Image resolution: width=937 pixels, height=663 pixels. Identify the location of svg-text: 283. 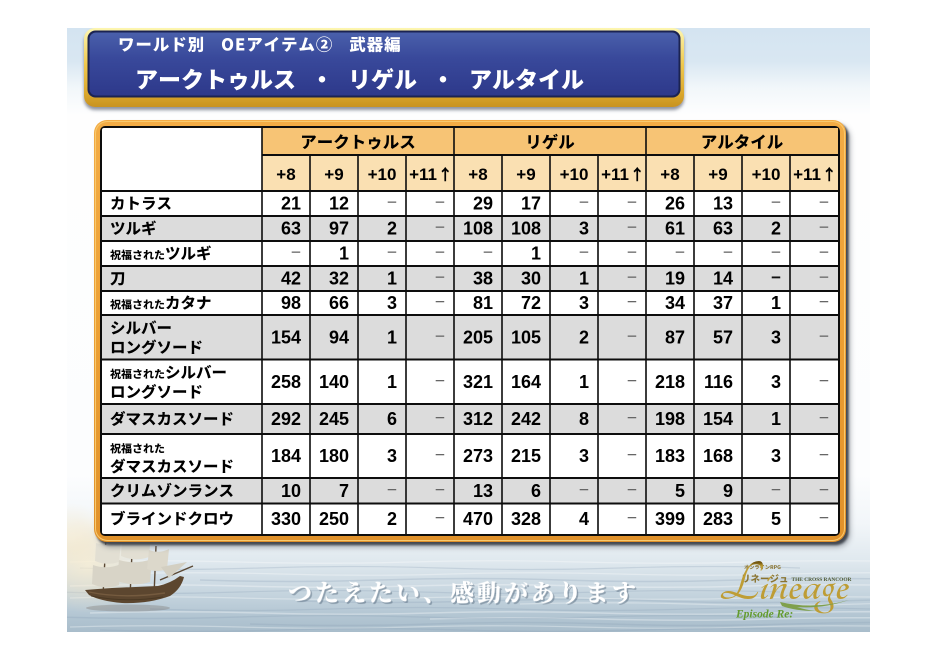
(718, 519).